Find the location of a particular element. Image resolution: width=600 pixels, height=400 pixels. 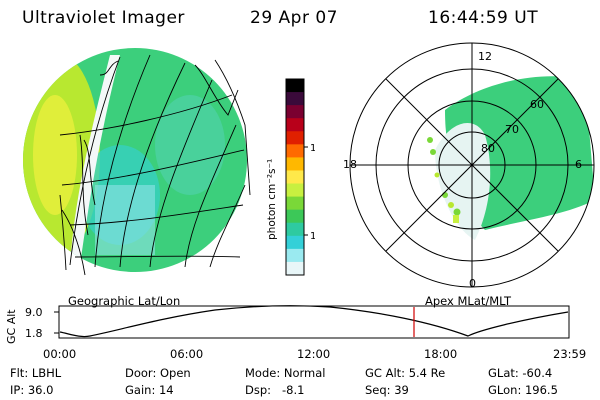

orbit-ytick-9: 9.0 is located at coordinates (34, 312).